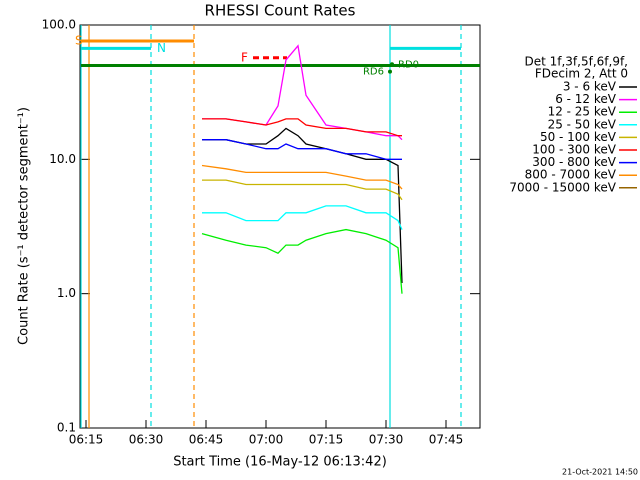 This screenshot has width=640, height=480. I want to click on y-tick-label: 1.0, so click(66, 293).